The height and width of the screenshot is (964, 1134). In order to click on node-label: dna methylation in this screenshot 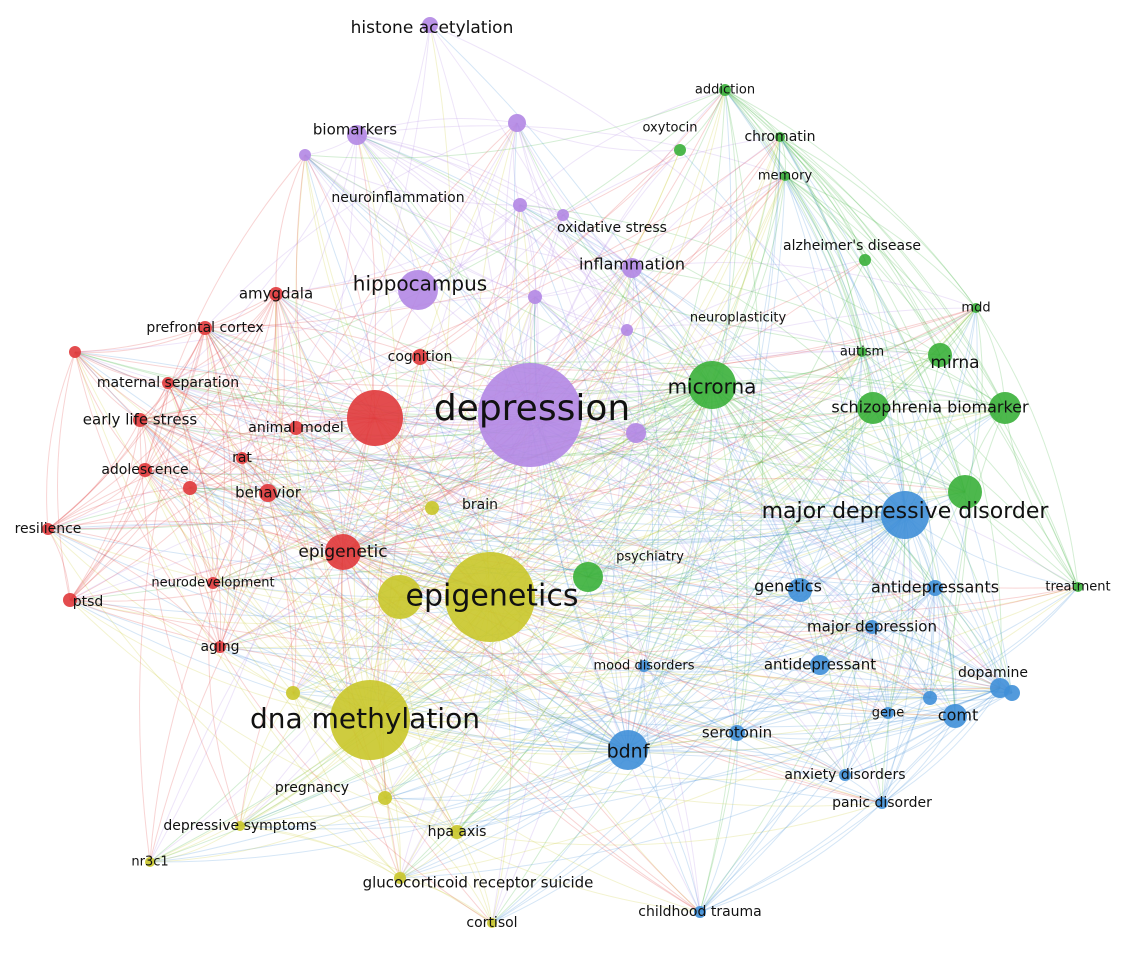, I will do `click(365, 718)`.